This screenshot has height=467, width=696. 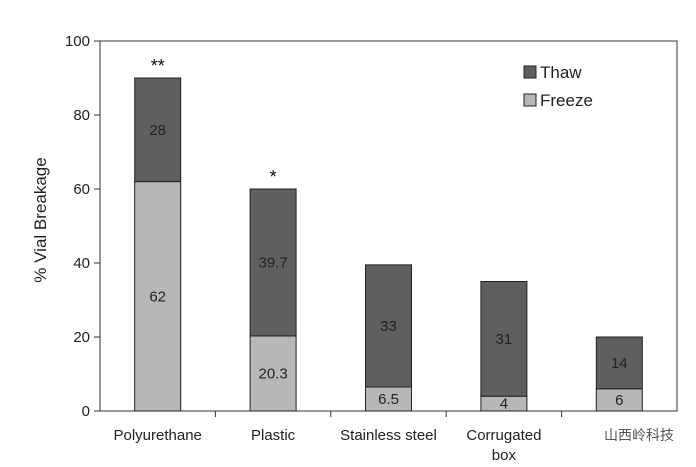 I want to click on data-label-freeze: 62, so click(x=157, y=296).